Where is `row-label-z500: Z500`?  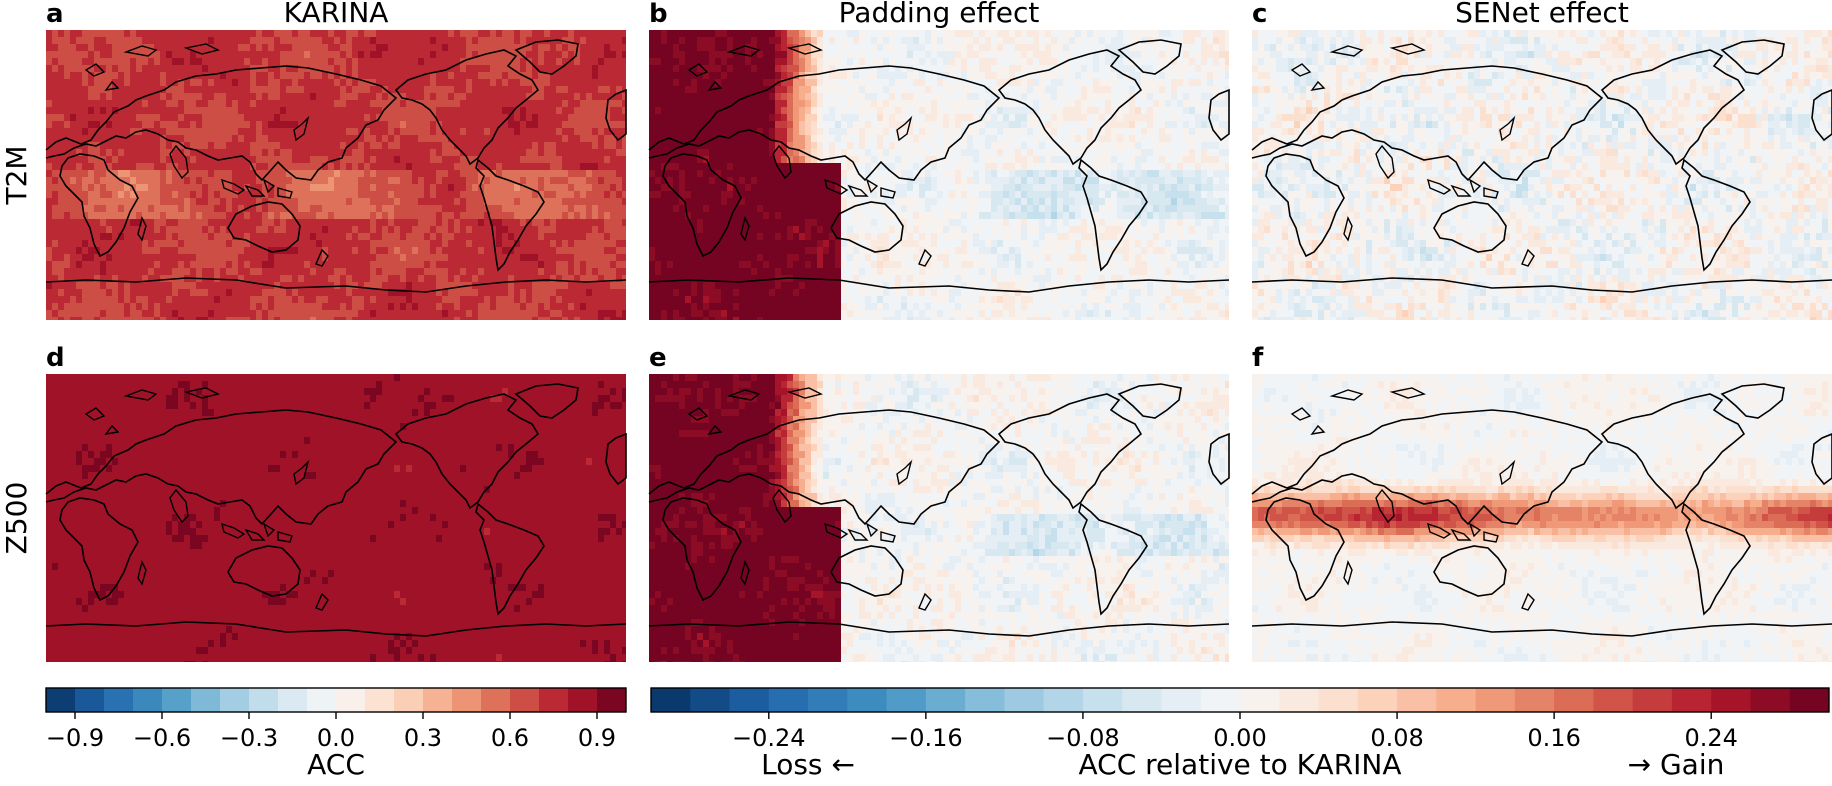
row-label-z500: Z500 is located at coordinates (16, 518).